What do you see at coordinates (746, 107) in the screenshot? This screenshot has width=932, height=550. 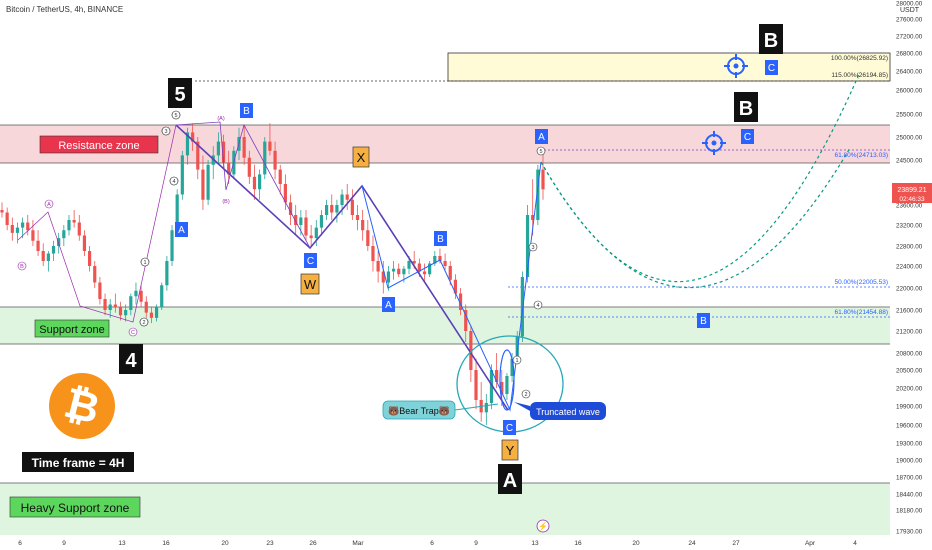 I see `wave-label-B-major: B` at bounding box center [746, 107].